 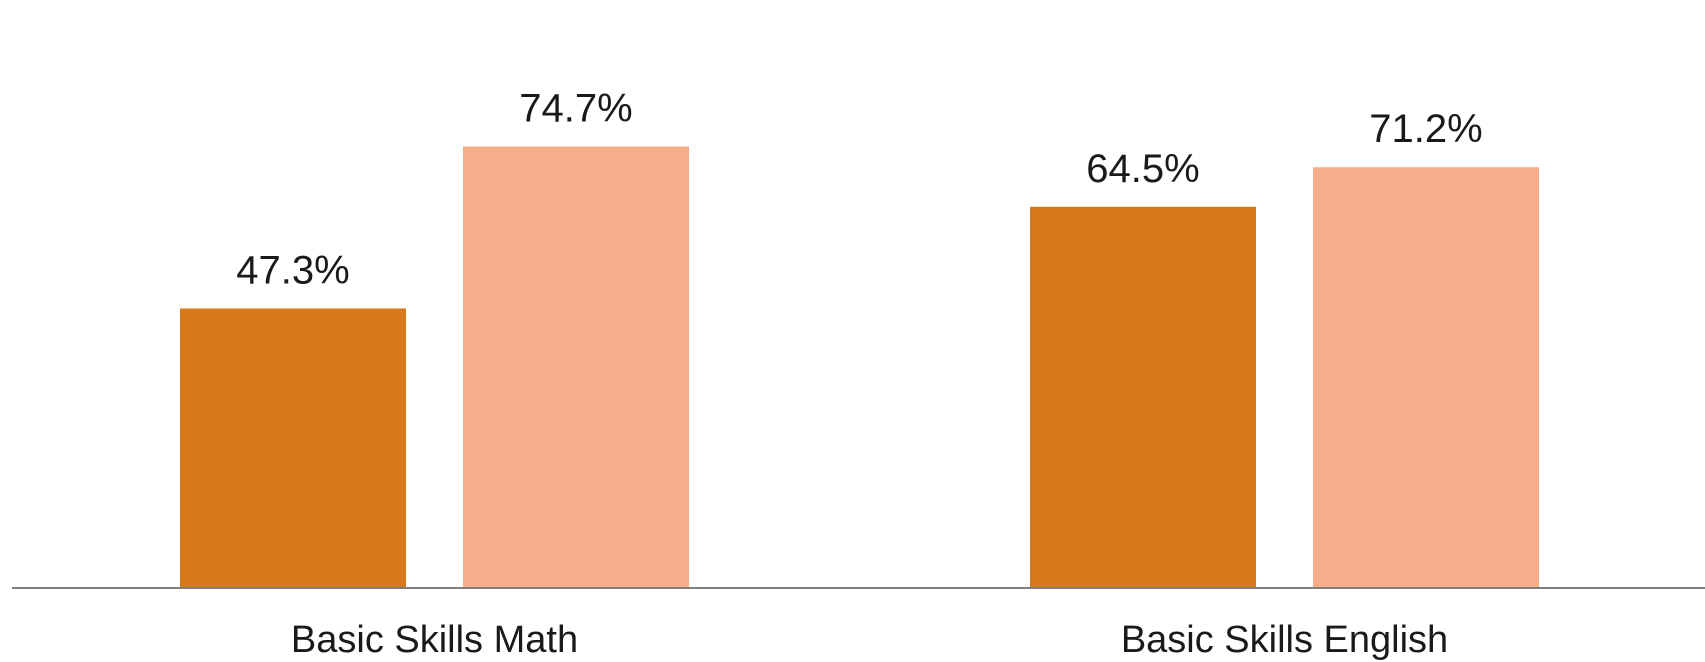 I want to click on data-label-0-0: 47.3%, so click(x=292, y=270).